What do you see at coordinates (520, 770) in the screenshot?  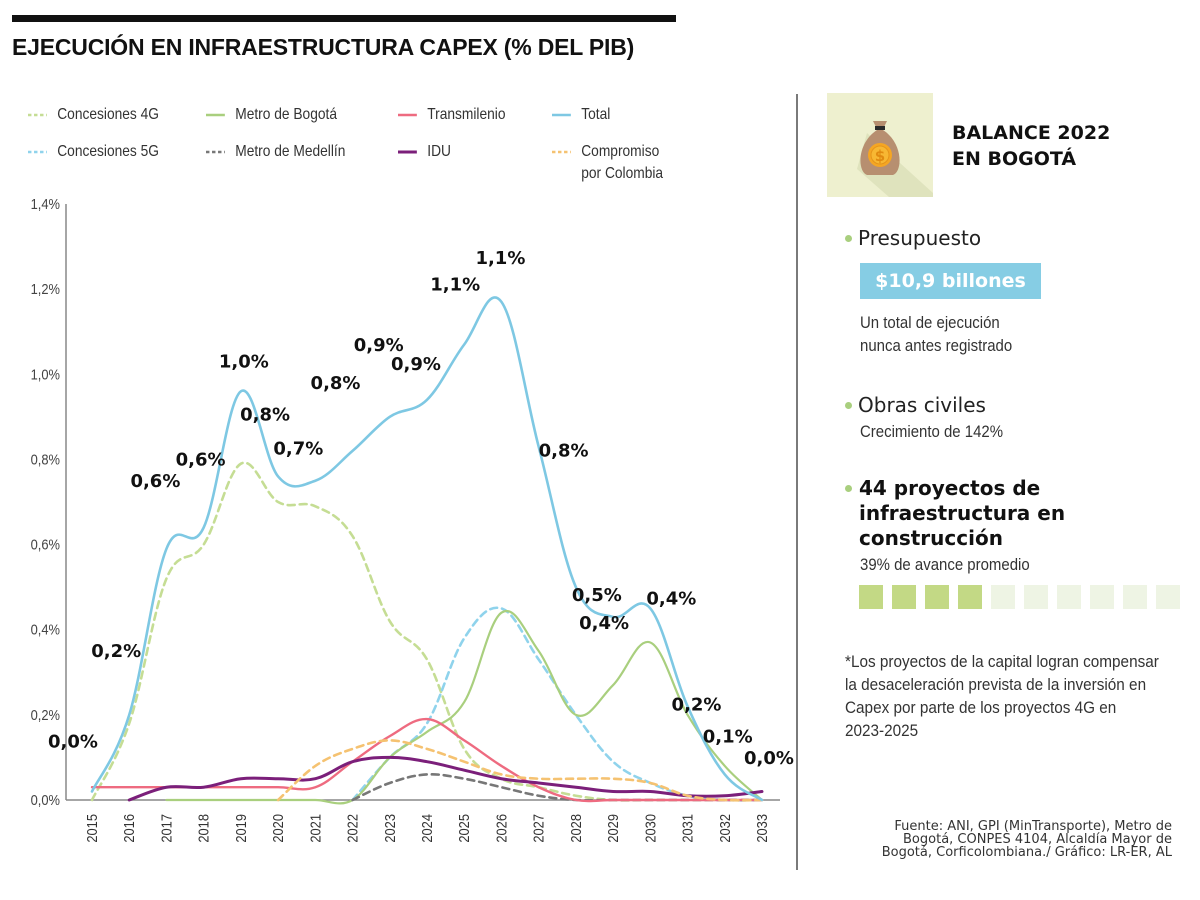 I see `series-line-compromiso` at bounding box center [520, 770].